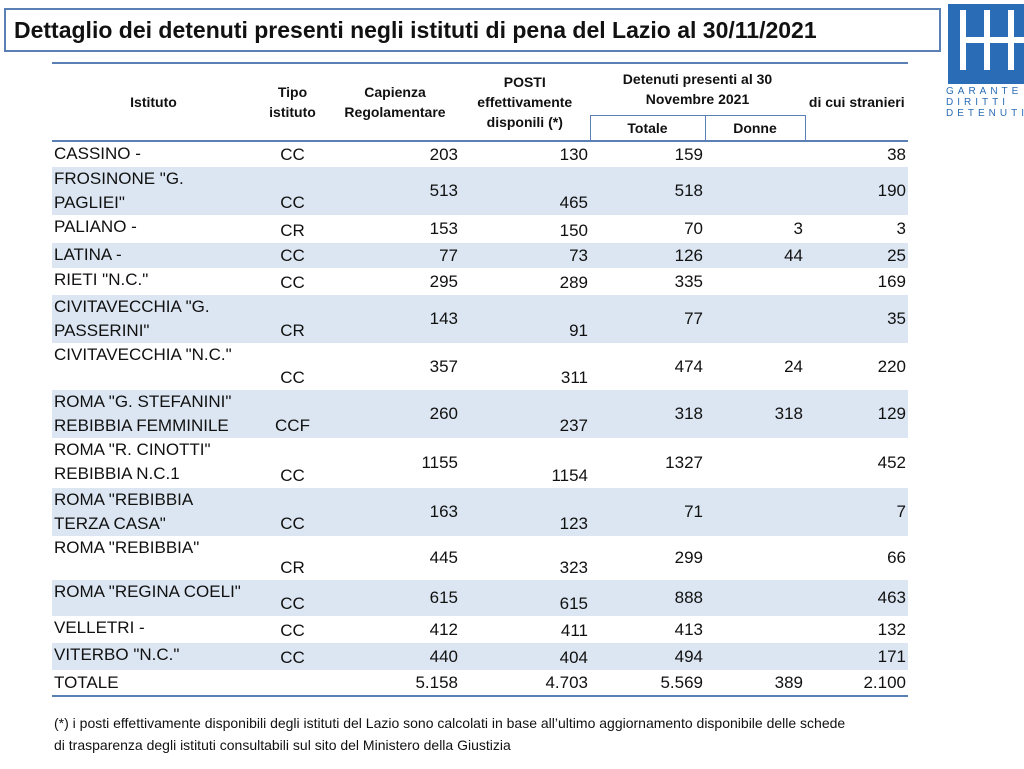 The width and height of the screenshot is (1024, 769). Describe the element at coordinates (525, 319) in the screenshot. I see `table-cell: 91` at that location.